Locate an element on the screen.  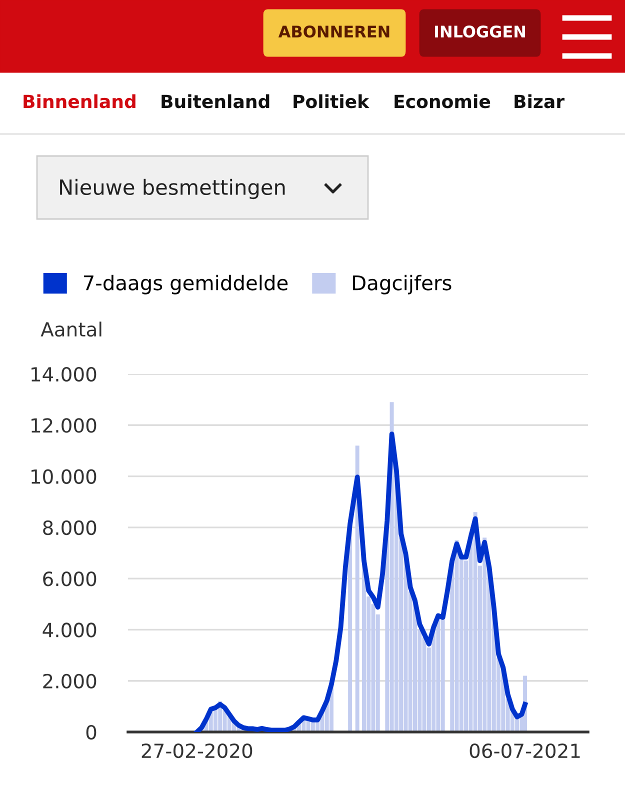
legend-label: Dagcijfers is located at coordinates (402, 284).